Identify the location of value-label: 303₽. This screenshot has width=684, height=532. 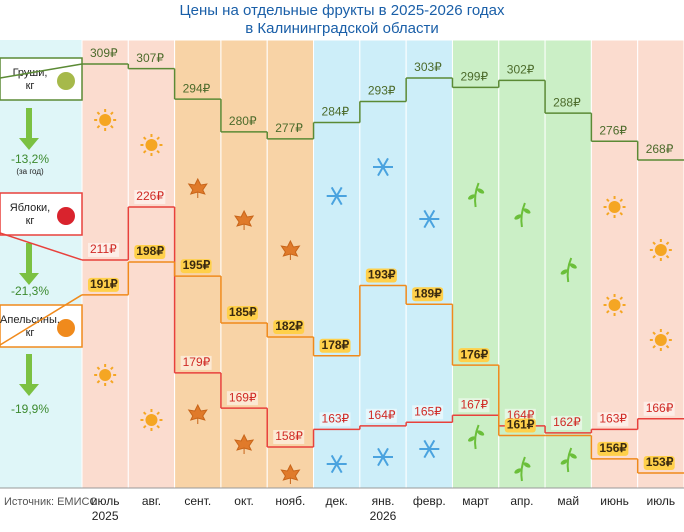
(428, 67).